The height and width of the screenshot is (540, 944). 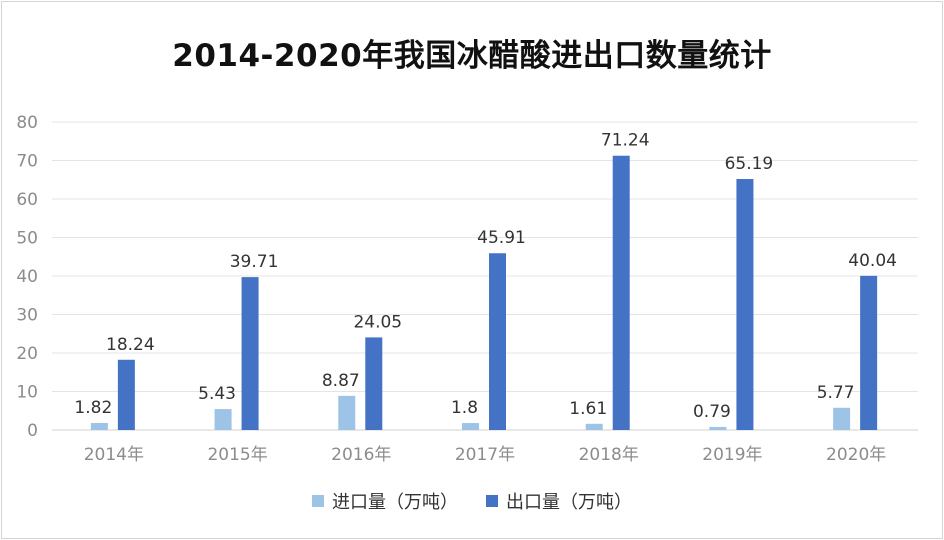 I want to click on x-tick-label: 2016年, so click(x=361, y=455).